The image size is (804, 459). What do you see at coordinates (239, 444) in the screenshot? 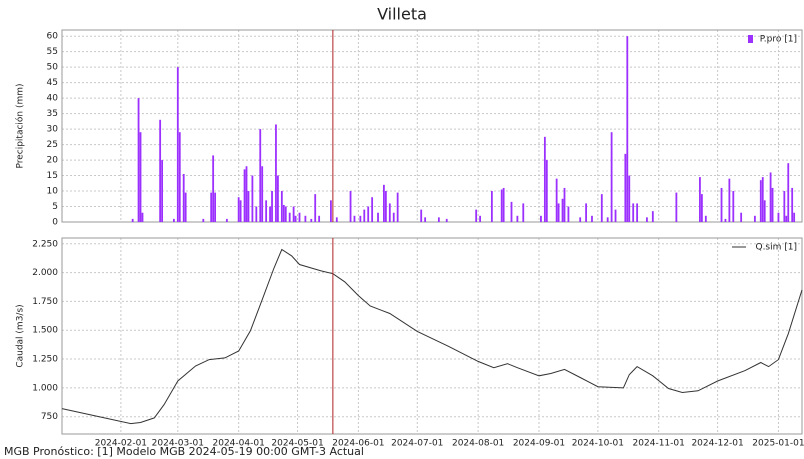
I see `x-tick-label: 2024-04-01` at bounding box center [239, 444].